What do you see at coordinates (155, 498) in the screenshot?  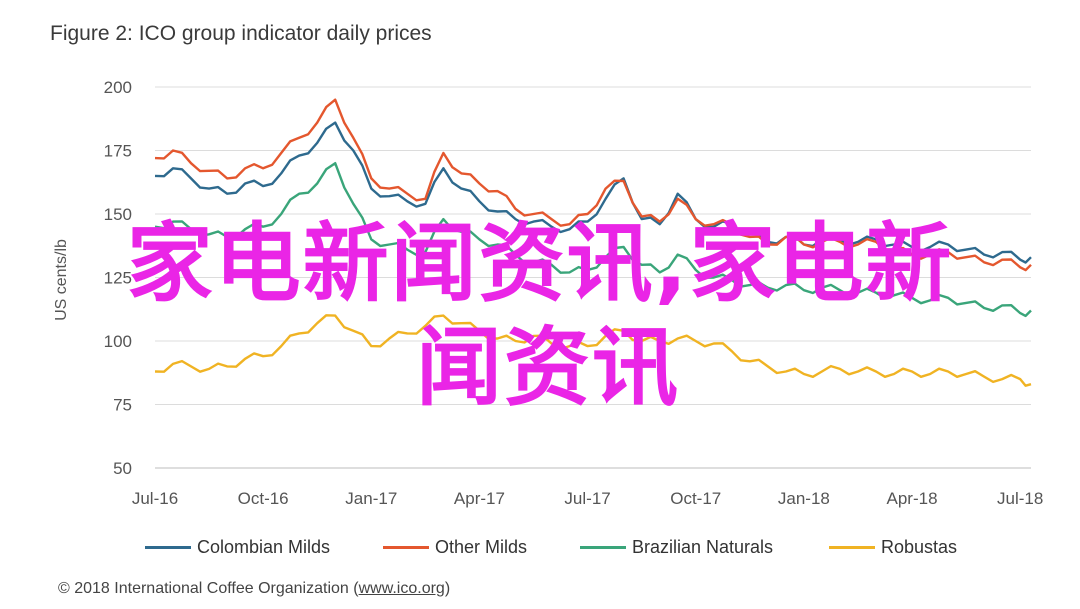 I see `x-tick-label: Jul-16` at bounding box center [155, 498].